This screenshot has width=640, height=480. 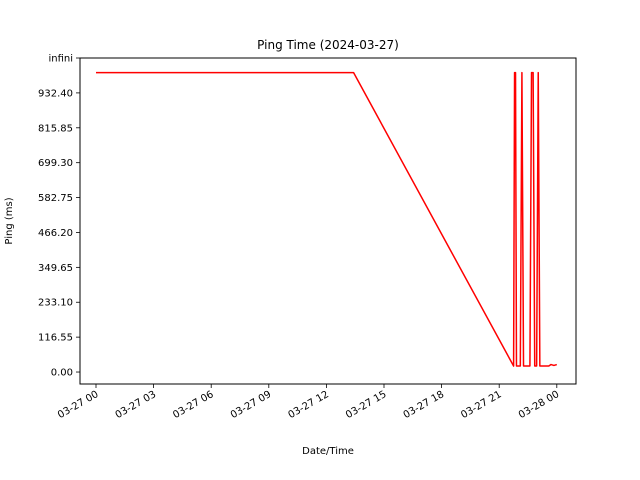 I want to click on y-tick-label: 0.00, so click(x=62, y=373).